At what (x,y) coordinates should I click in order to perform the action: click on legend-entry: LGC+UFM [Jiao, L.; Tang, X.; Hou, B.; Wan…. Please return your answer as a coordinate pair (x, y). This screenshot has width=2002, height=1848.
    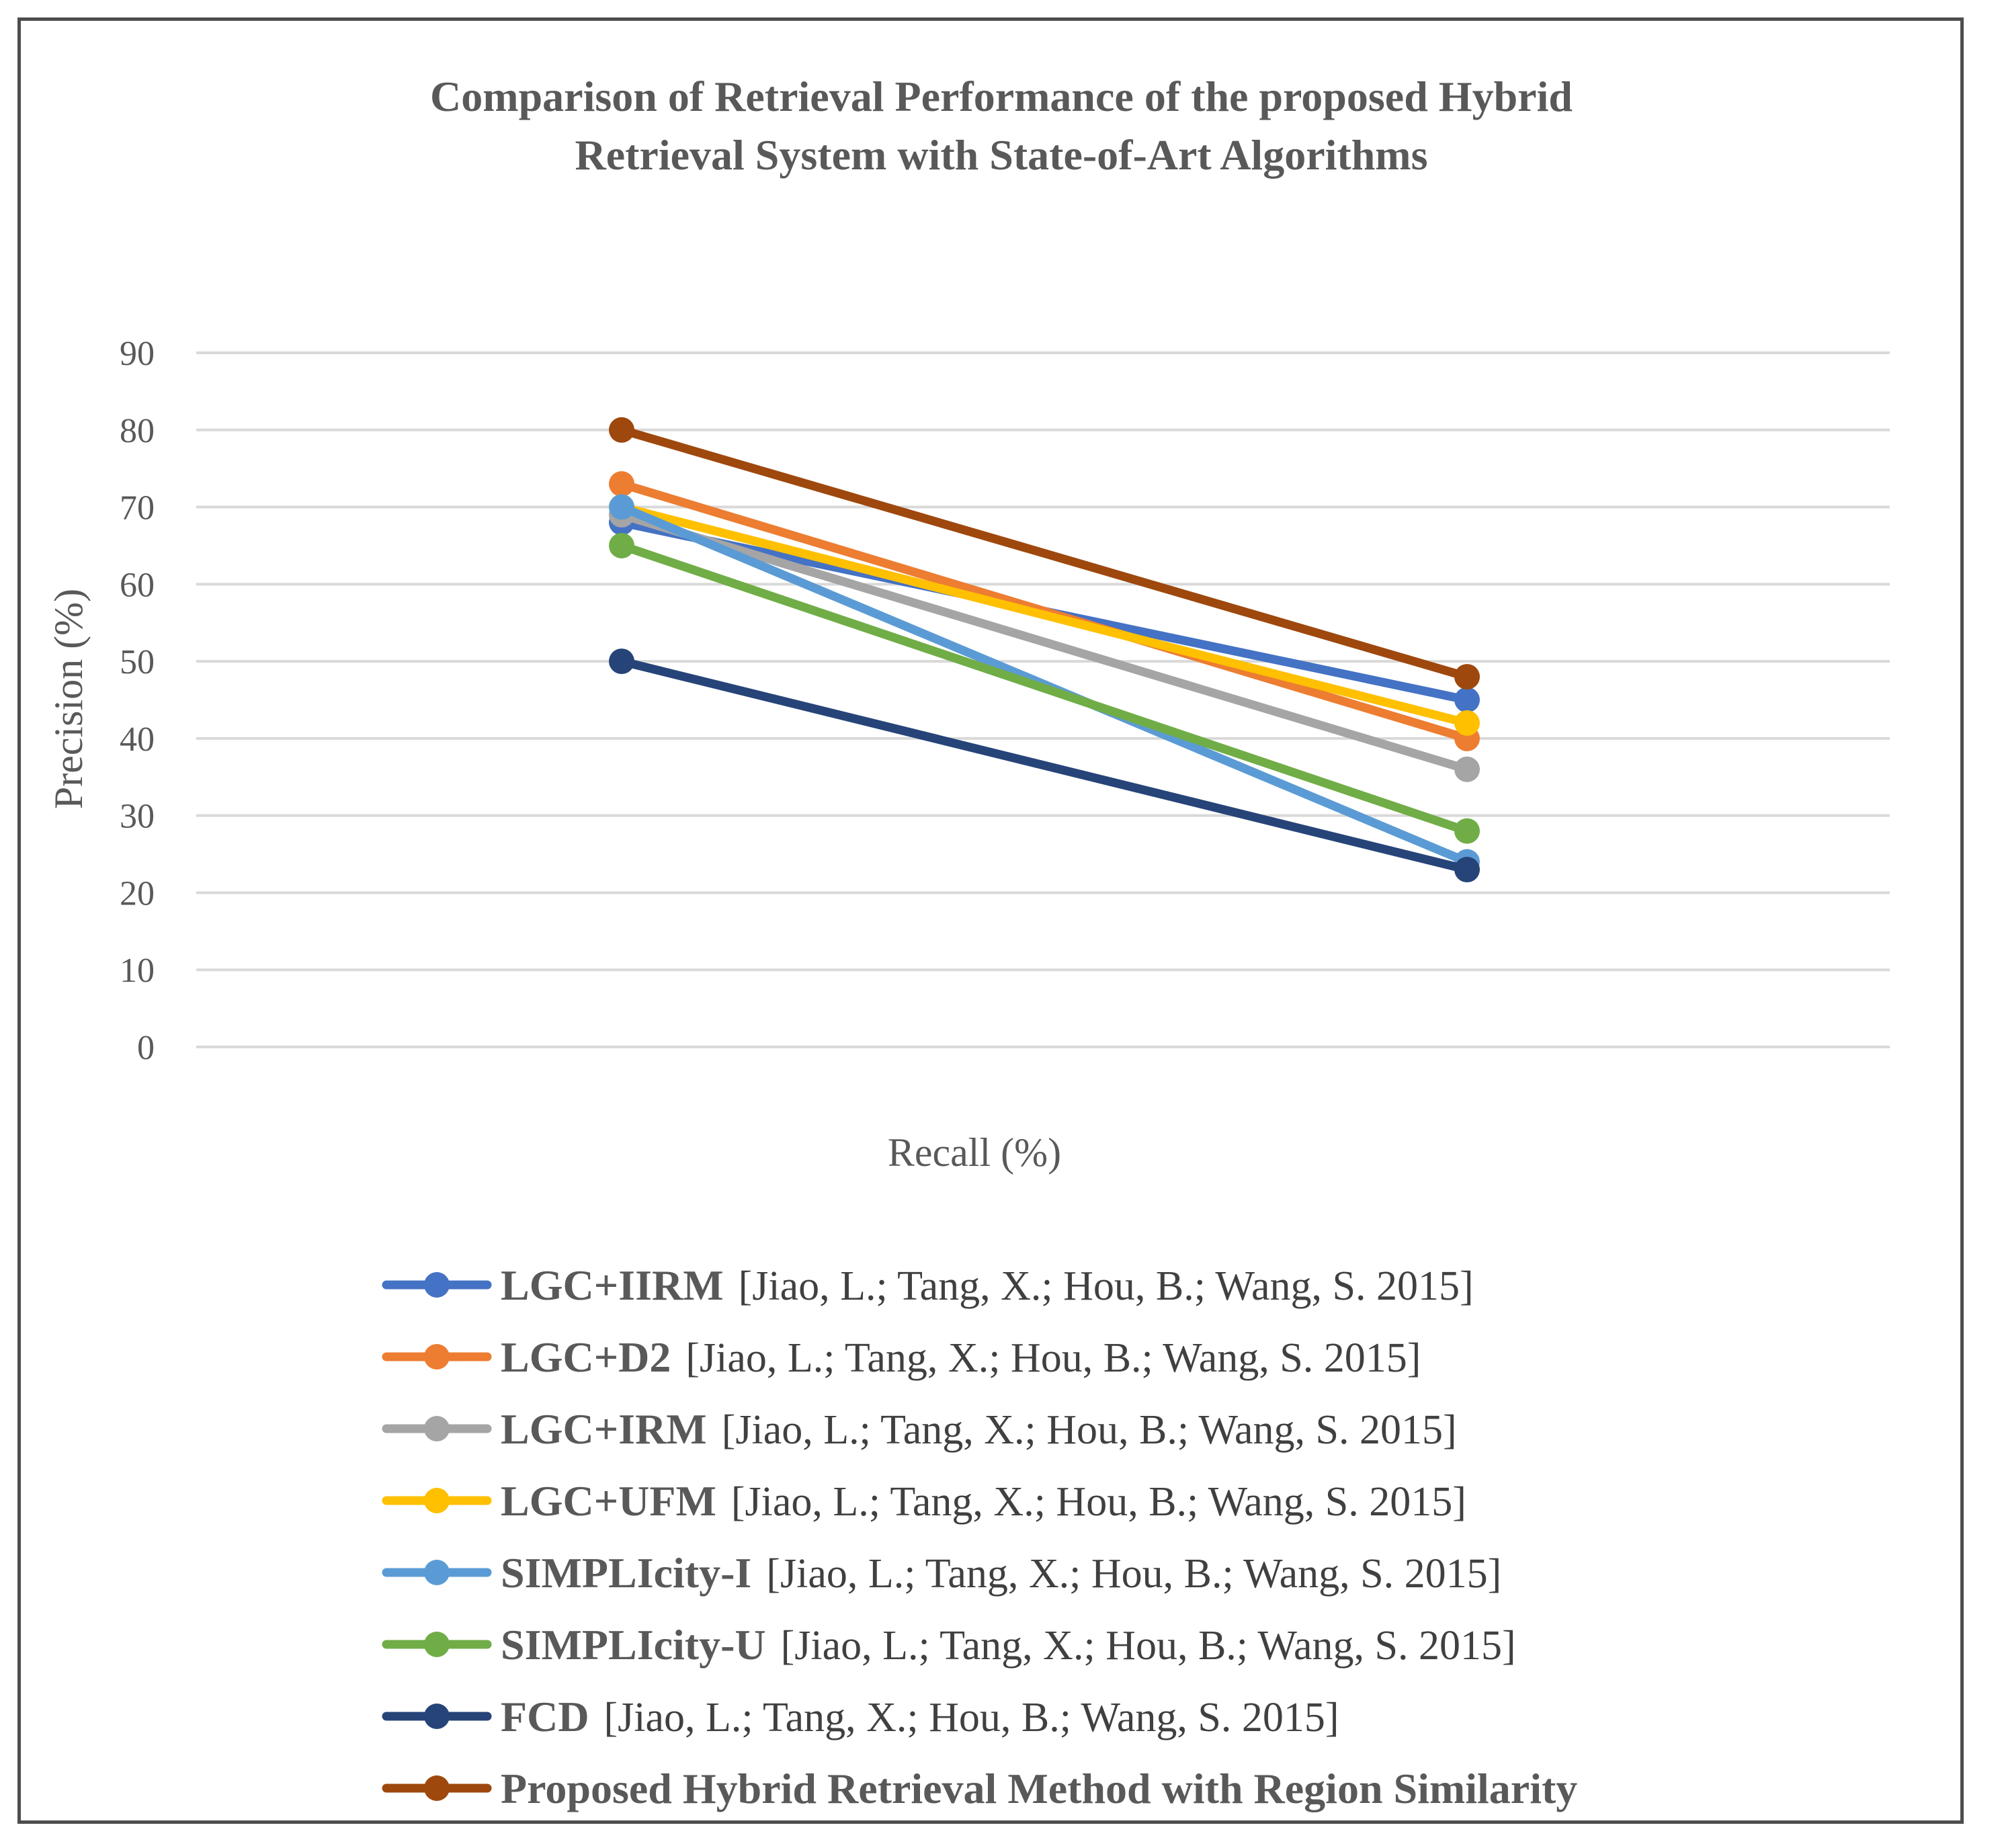
    Looking at the image, I should click on (924, 1501).